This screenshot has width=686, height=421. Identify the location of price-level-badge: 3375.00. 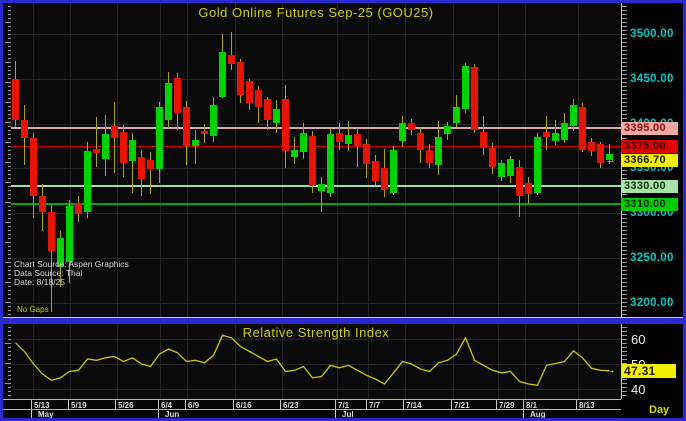
(649, 146).